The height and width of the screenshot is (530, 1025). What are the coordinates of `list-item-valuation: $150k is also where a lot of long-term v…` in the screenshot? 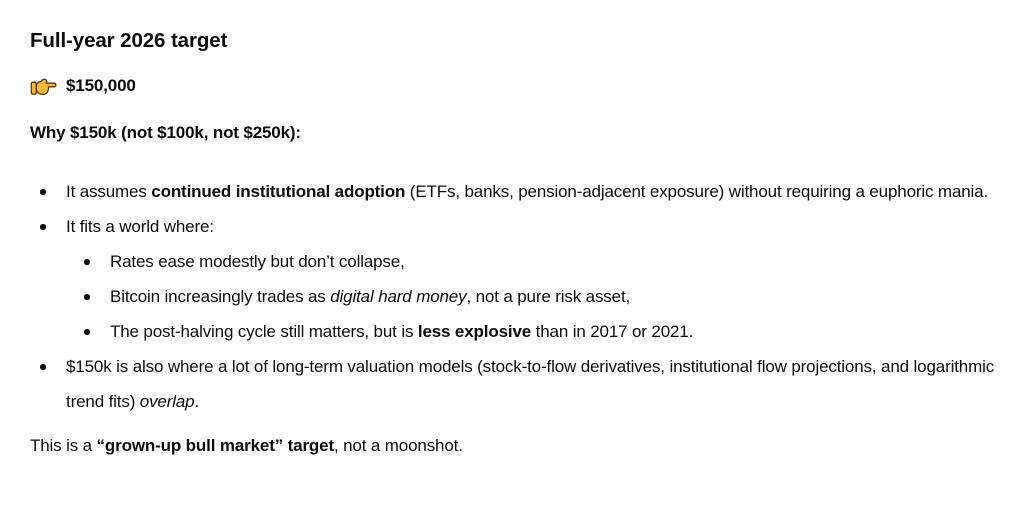 It's located at (525, 384).